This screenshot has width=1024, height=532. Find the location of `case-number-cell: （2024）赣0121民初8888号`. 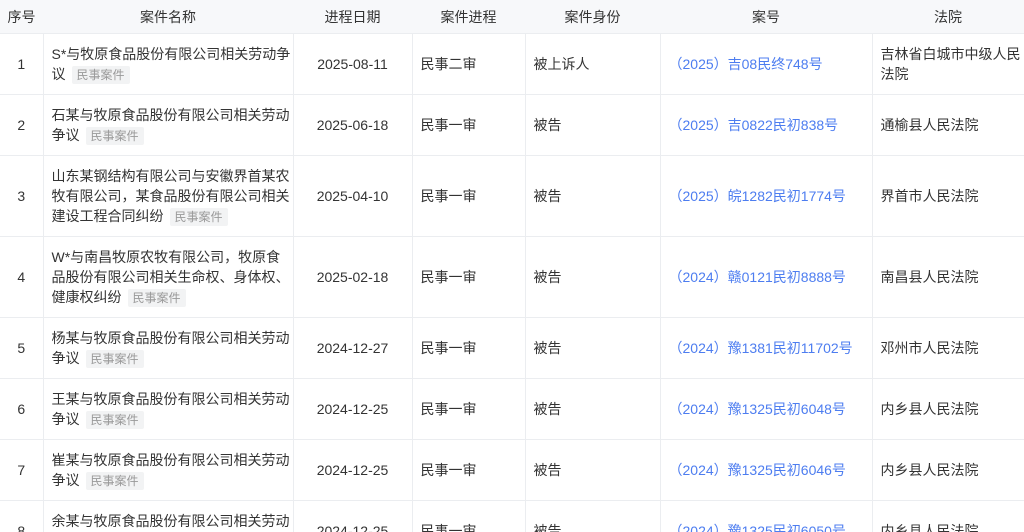

case-number-cell: （2024）赣0121民初8888号 is located at coordinates (766, 277).